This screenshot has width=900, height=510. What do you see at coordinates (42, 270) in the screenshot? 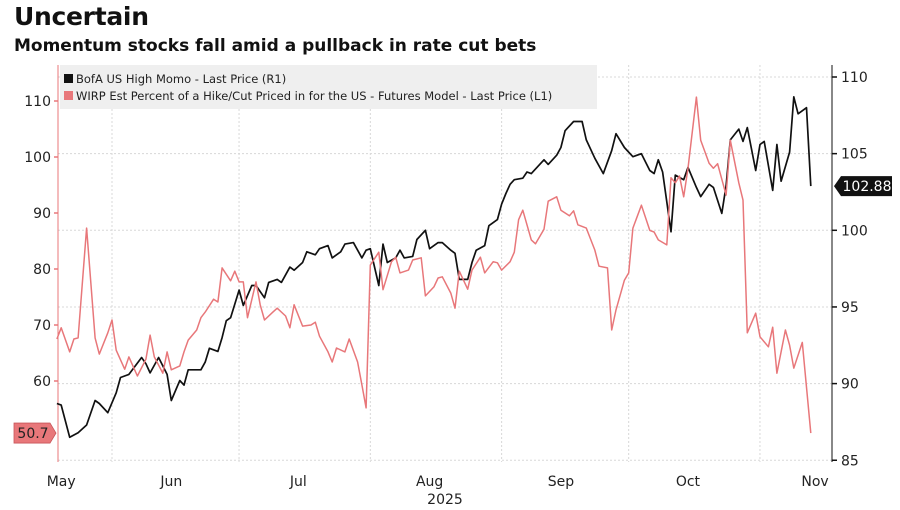
I see `left-axis-tick-label: 80` at bounding box center [42, 270].